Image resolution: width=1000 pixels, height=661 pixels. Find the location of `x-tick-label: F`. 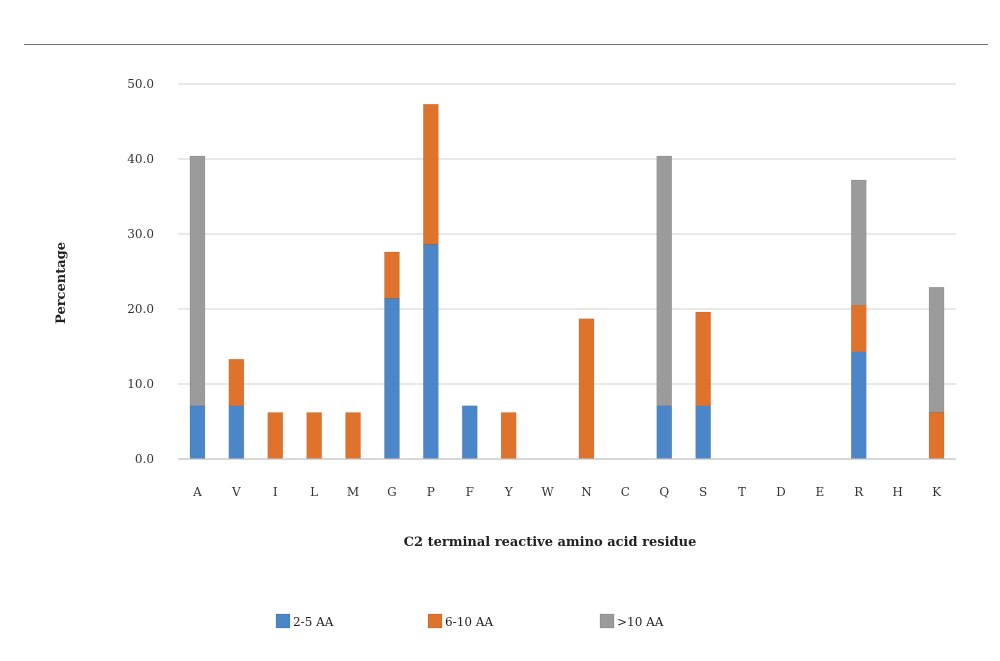

x-tick-label: F is located at coordinates (470, 492).